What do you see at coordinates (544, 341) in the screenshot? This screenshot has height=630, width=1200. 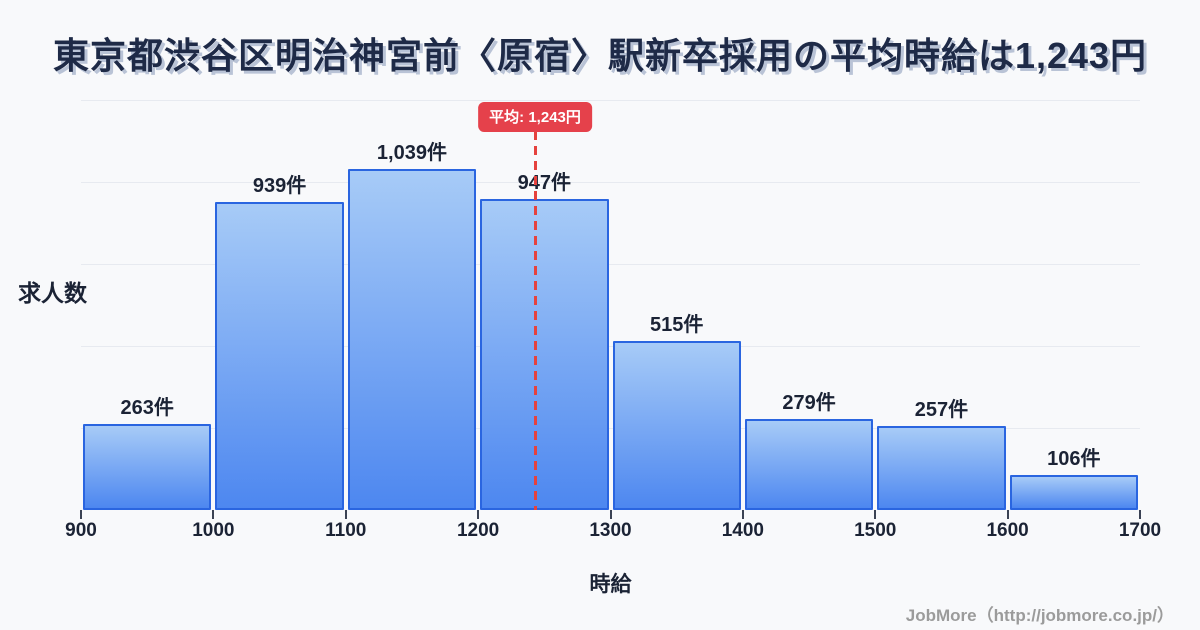 I see `histogram-bar: 947件` at bounding box center [544, 341].